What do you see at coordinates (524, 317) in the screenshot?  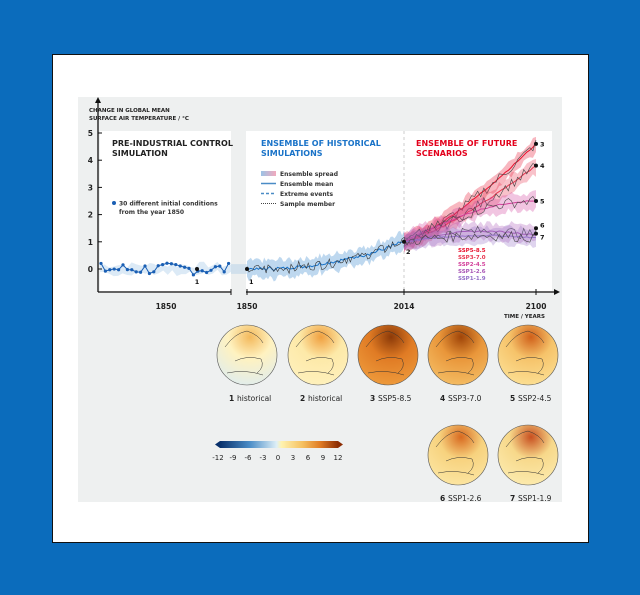 I see `x-axis-label: TIME / YEARS` at bounding box center [524, 317].